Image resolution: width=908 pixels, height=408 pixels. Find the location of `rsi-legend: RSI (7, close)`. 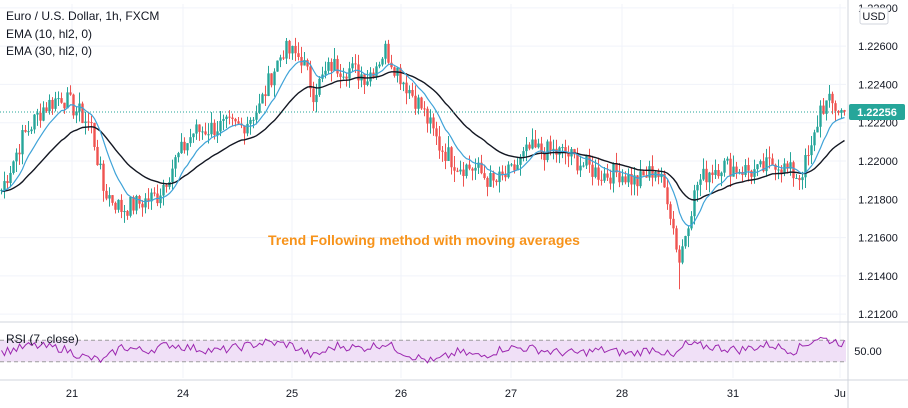

rsi-legend: RSI (7, close) is located at coordinates (42, 339).